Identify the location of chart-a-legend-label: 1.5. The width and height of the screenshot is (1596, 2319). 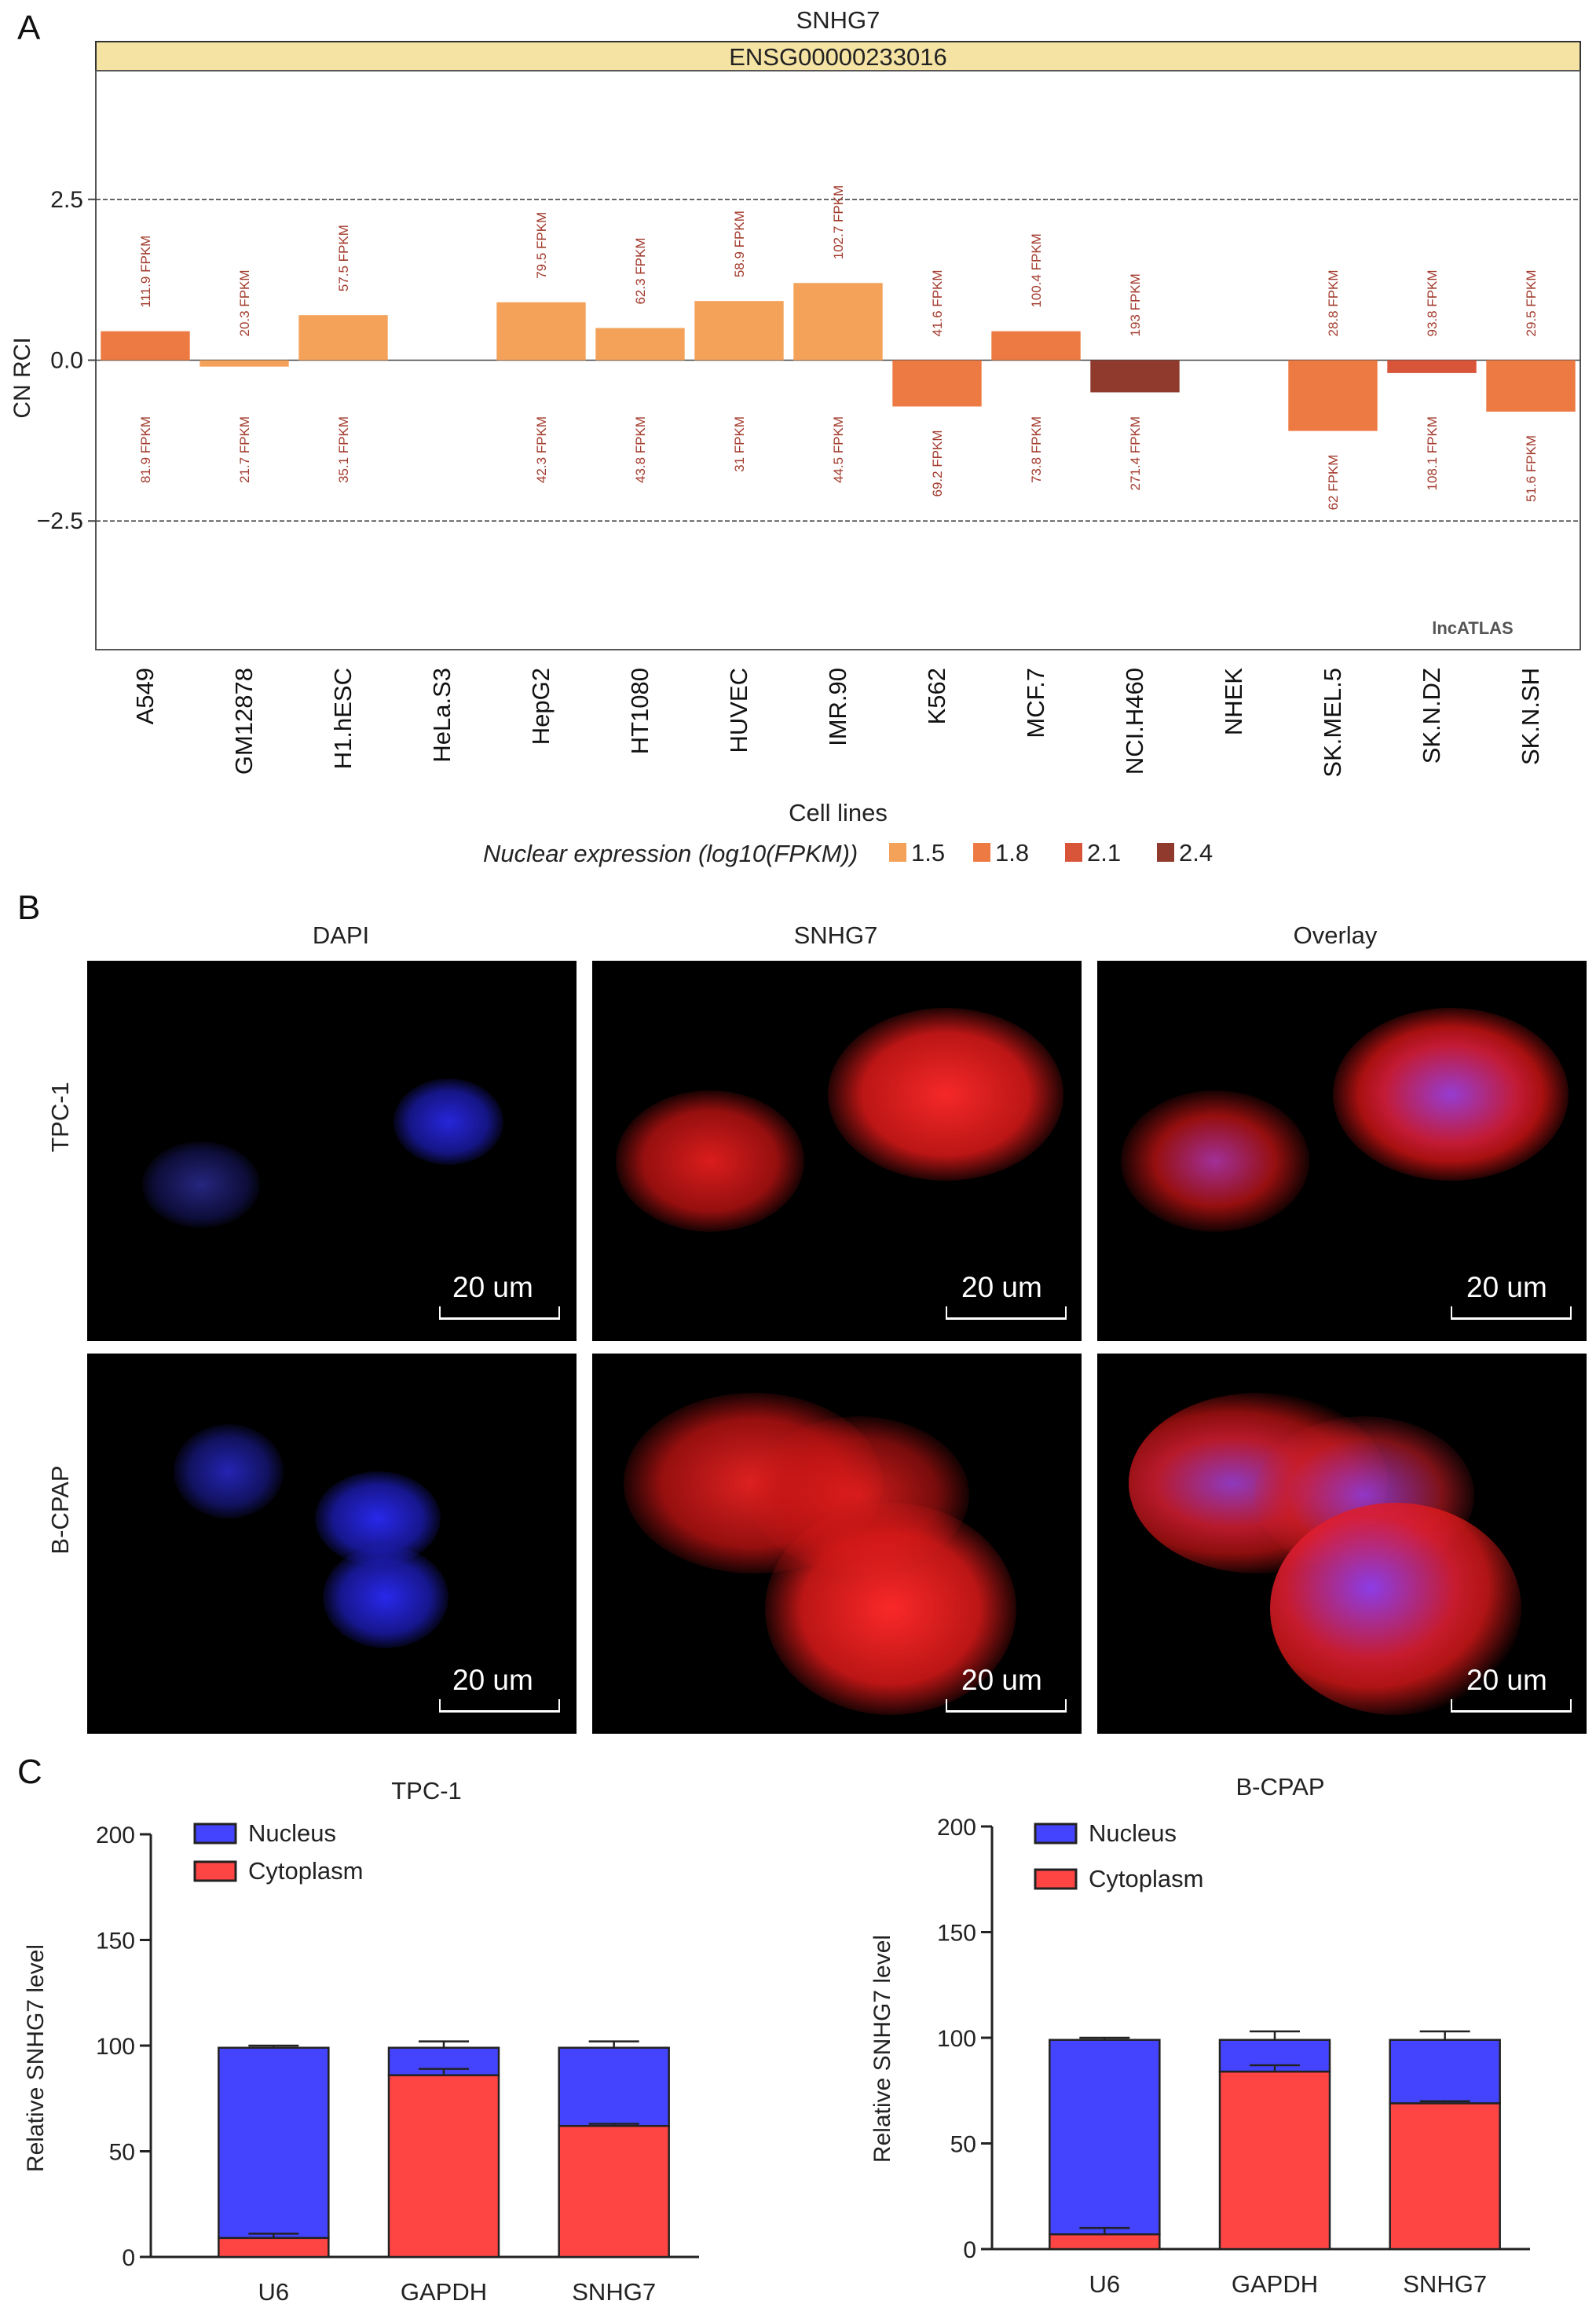
(928, 852).